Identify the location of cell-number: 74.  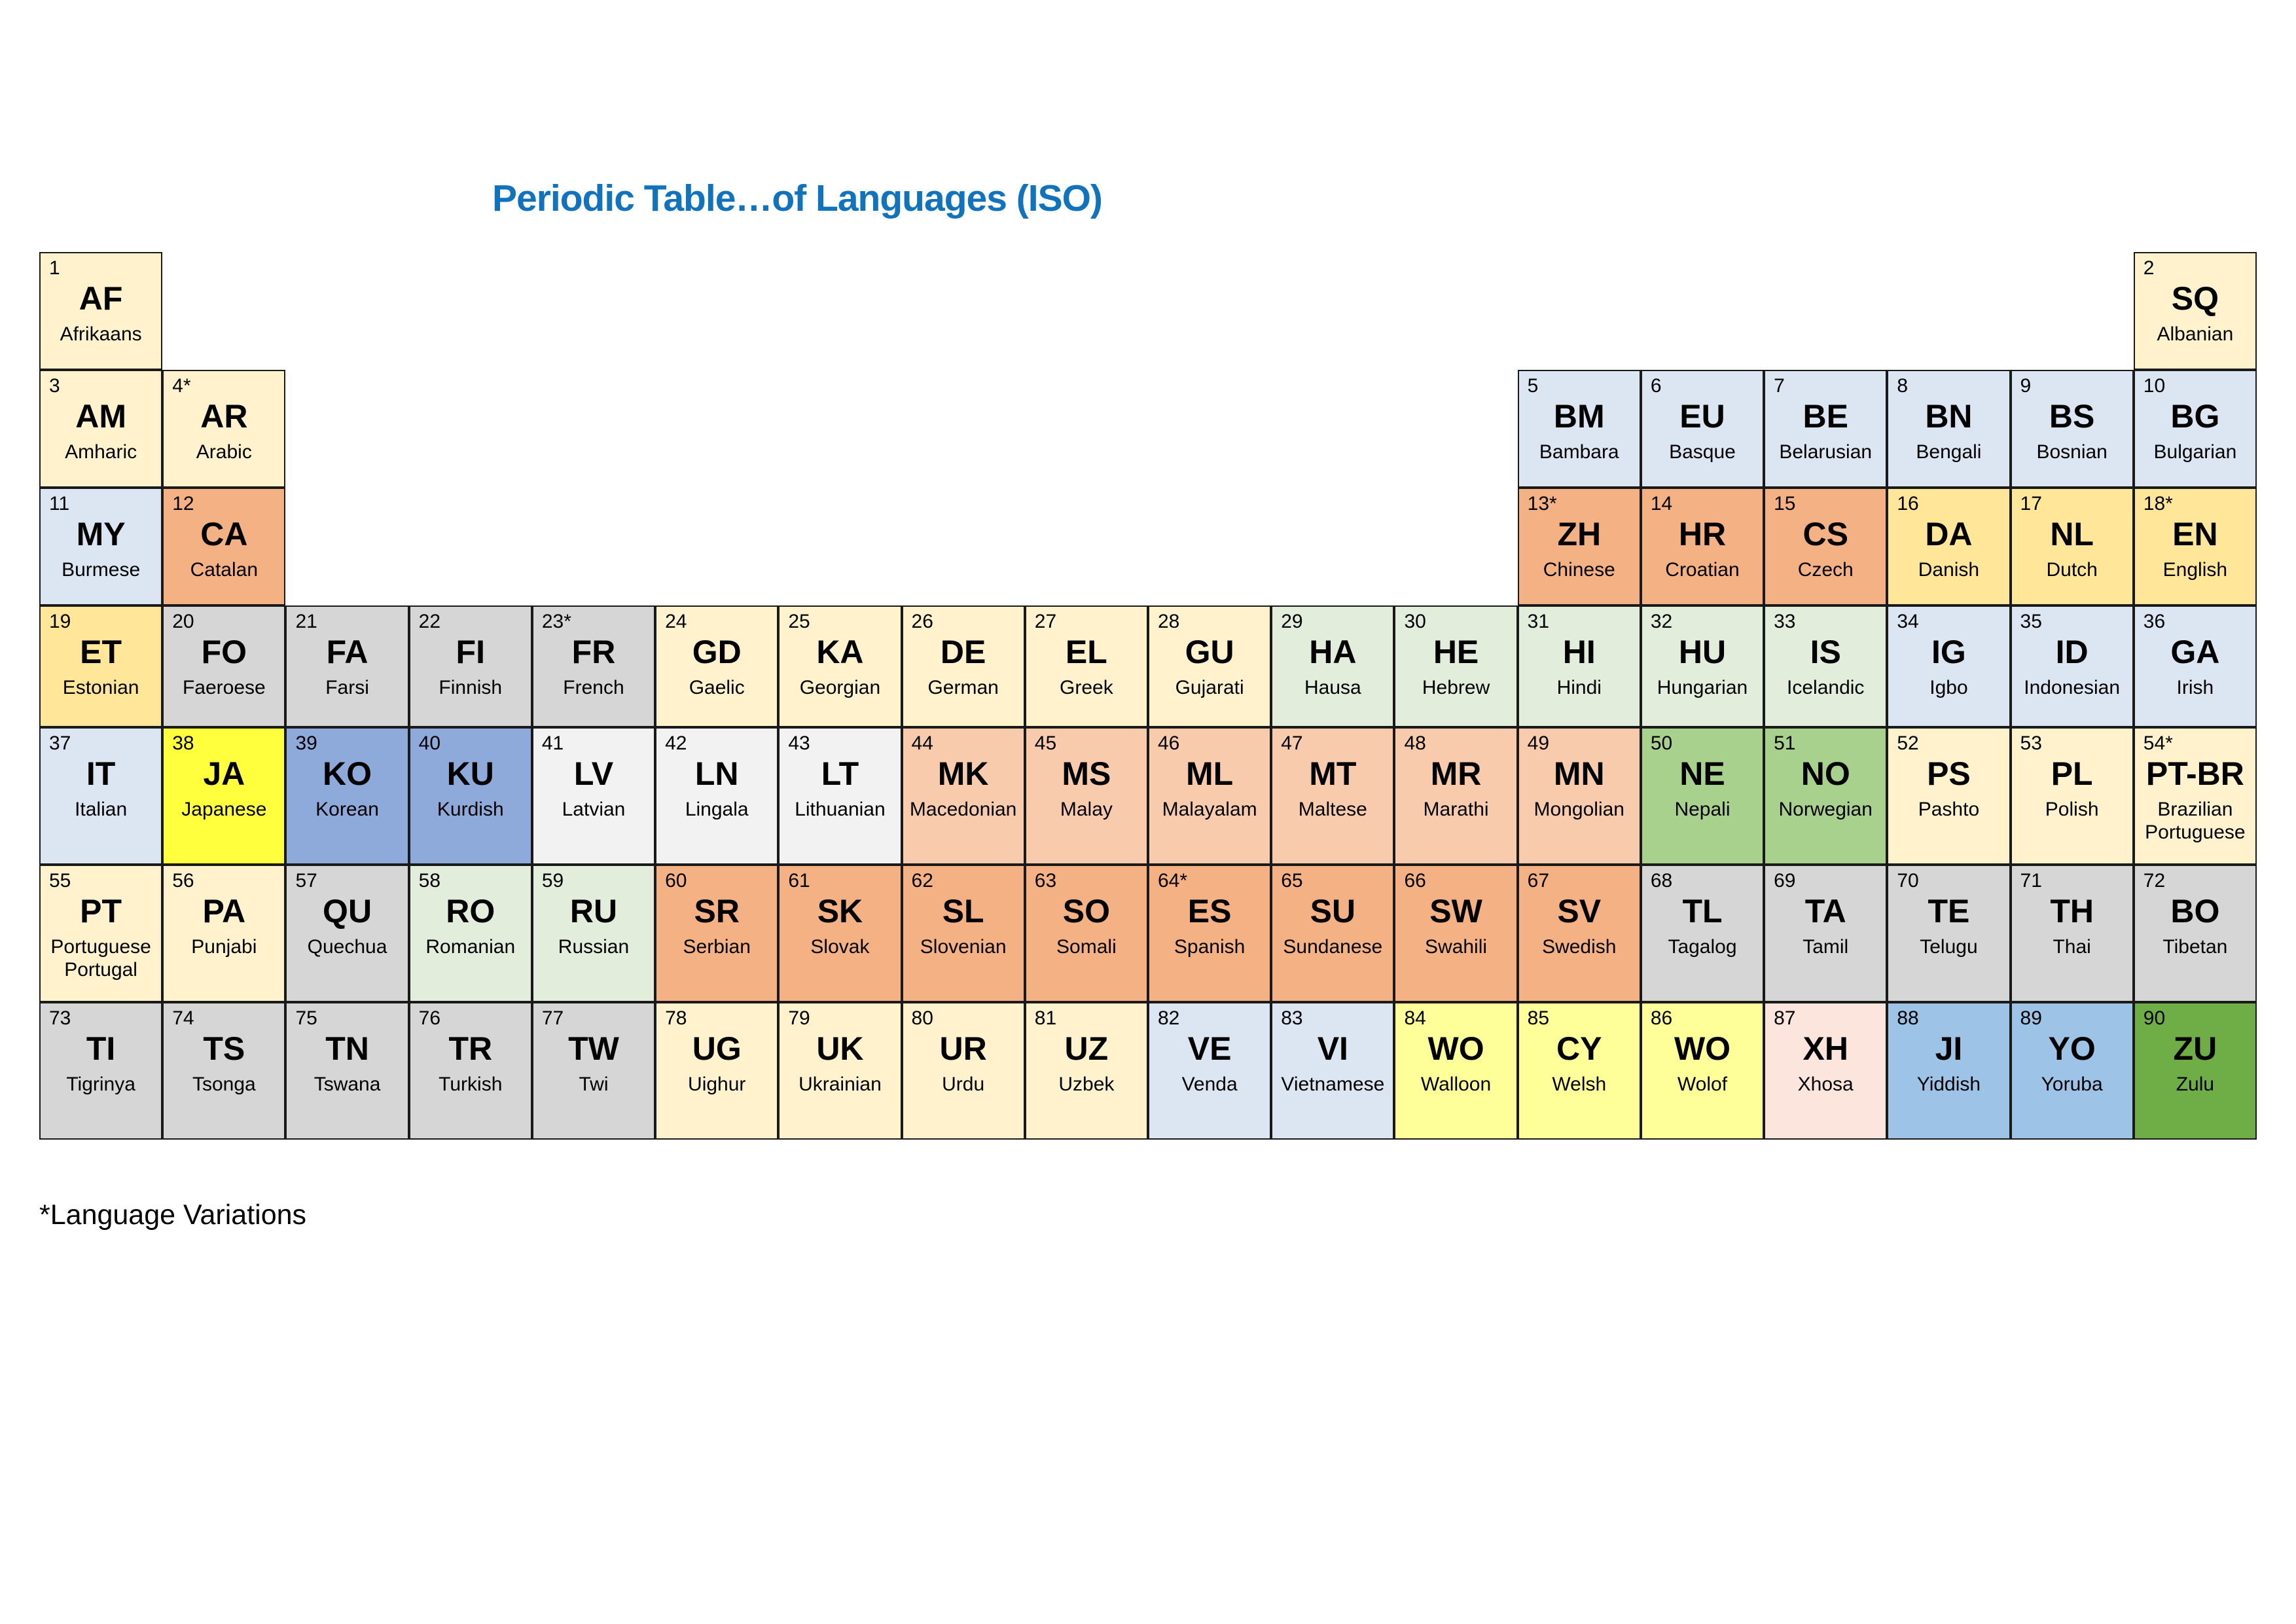
(183, 1018).